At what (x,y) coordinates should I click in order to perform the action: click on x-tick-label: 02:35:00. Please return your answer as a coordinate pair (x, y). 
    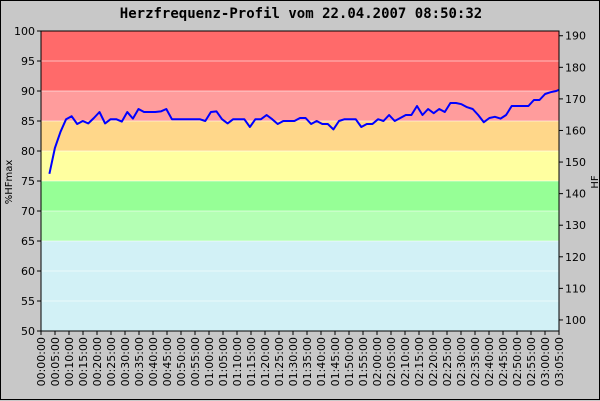
    Looking at the image, I should click on (475, 361).